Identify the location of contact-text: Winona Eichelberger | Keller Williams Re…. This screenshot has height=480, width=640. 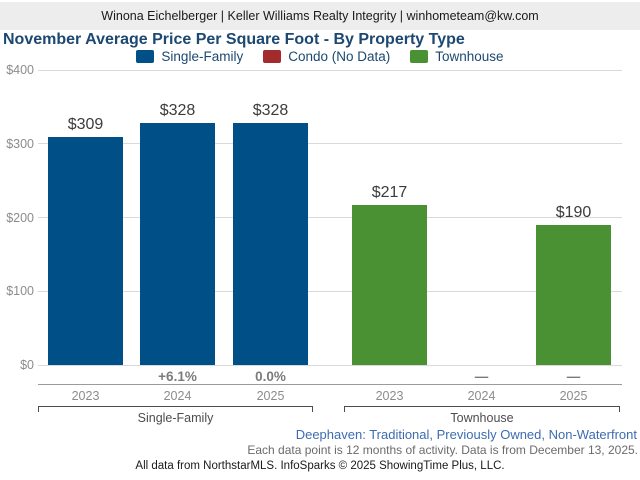
(320, 16).